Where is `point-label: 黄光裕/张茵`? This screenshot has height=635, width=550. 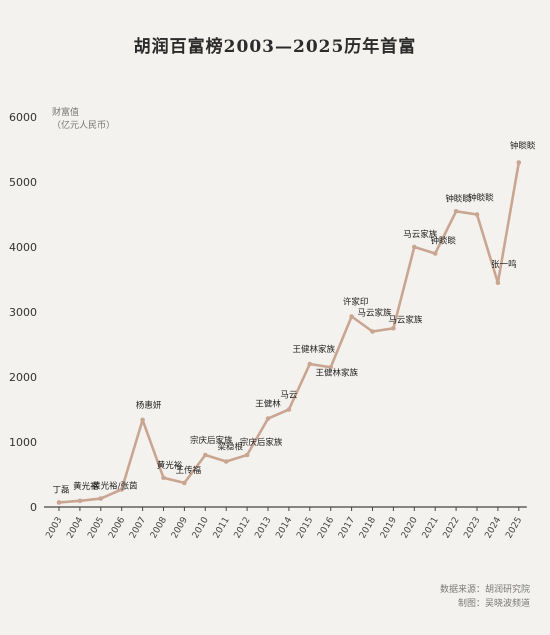 point-label: 黄光裕/张茵 is located at coordinates (114, 486).